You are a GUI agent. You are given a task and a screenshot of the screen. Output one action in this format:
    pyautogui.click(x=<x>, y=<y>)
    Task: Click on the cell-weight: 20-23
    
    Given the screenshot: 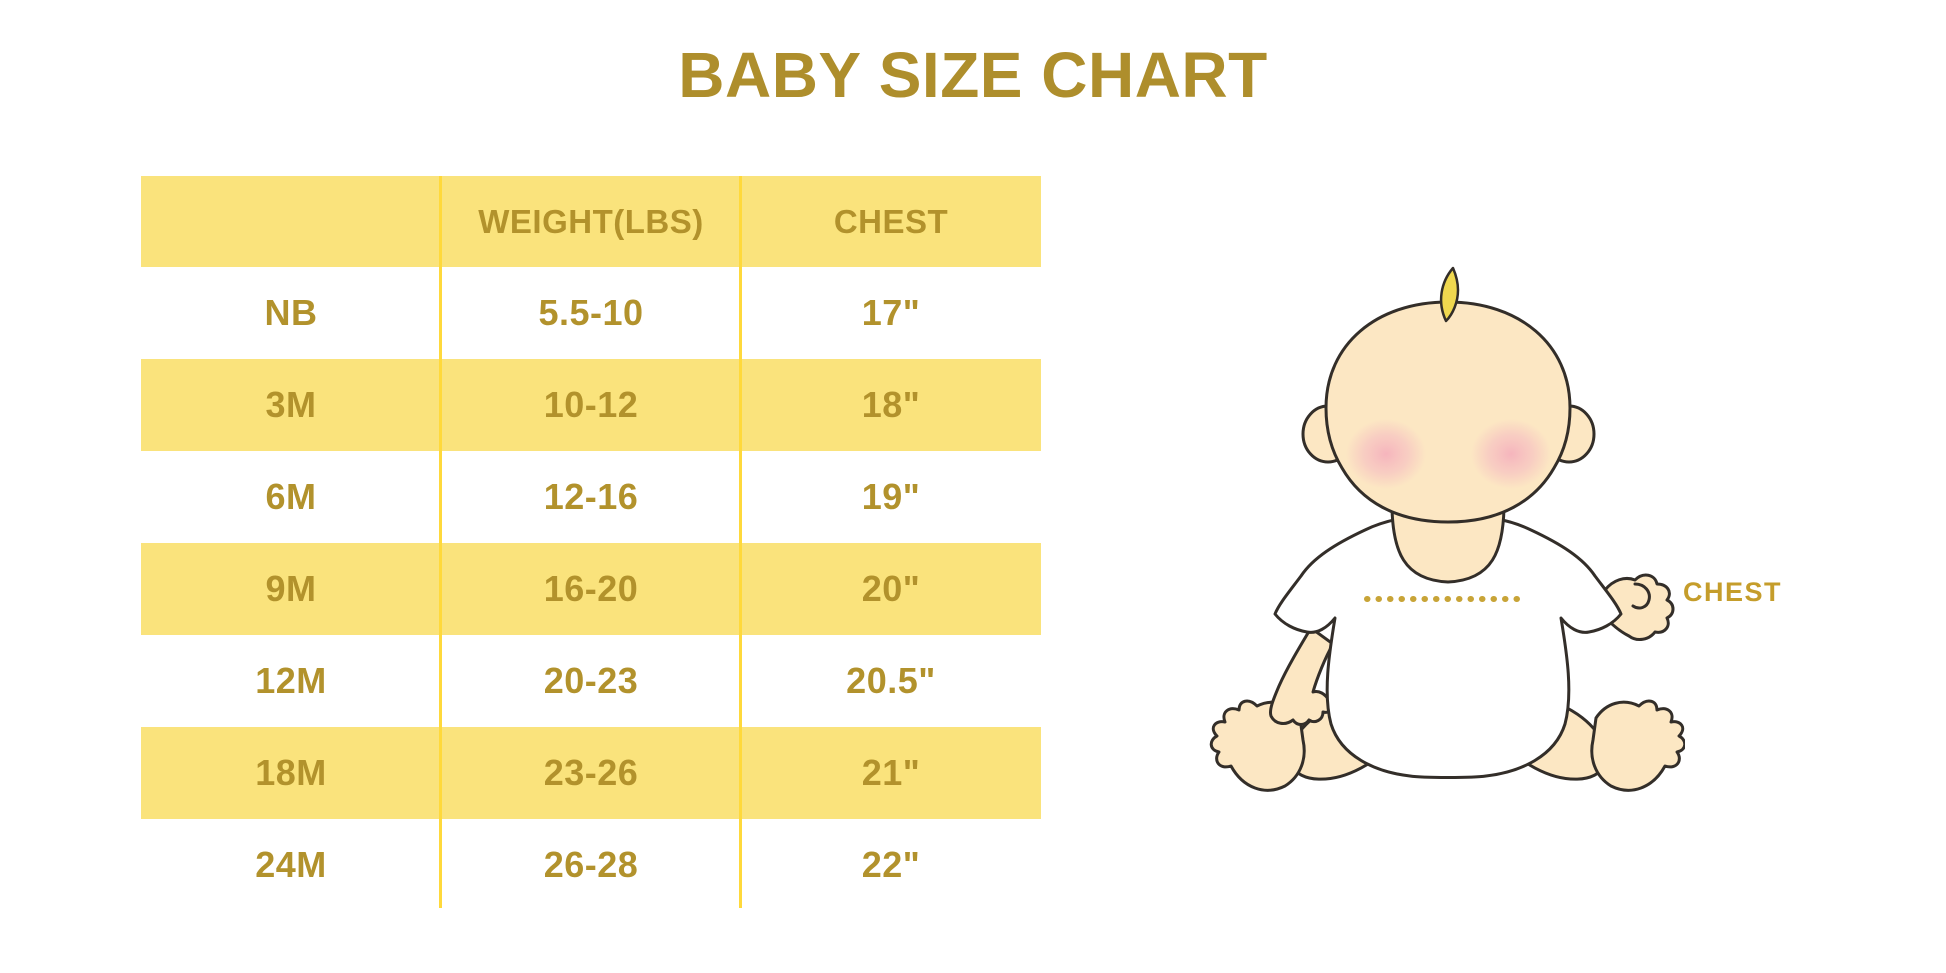 What is the action you would take?
    pyautogui.click(x=591, y=680)
    